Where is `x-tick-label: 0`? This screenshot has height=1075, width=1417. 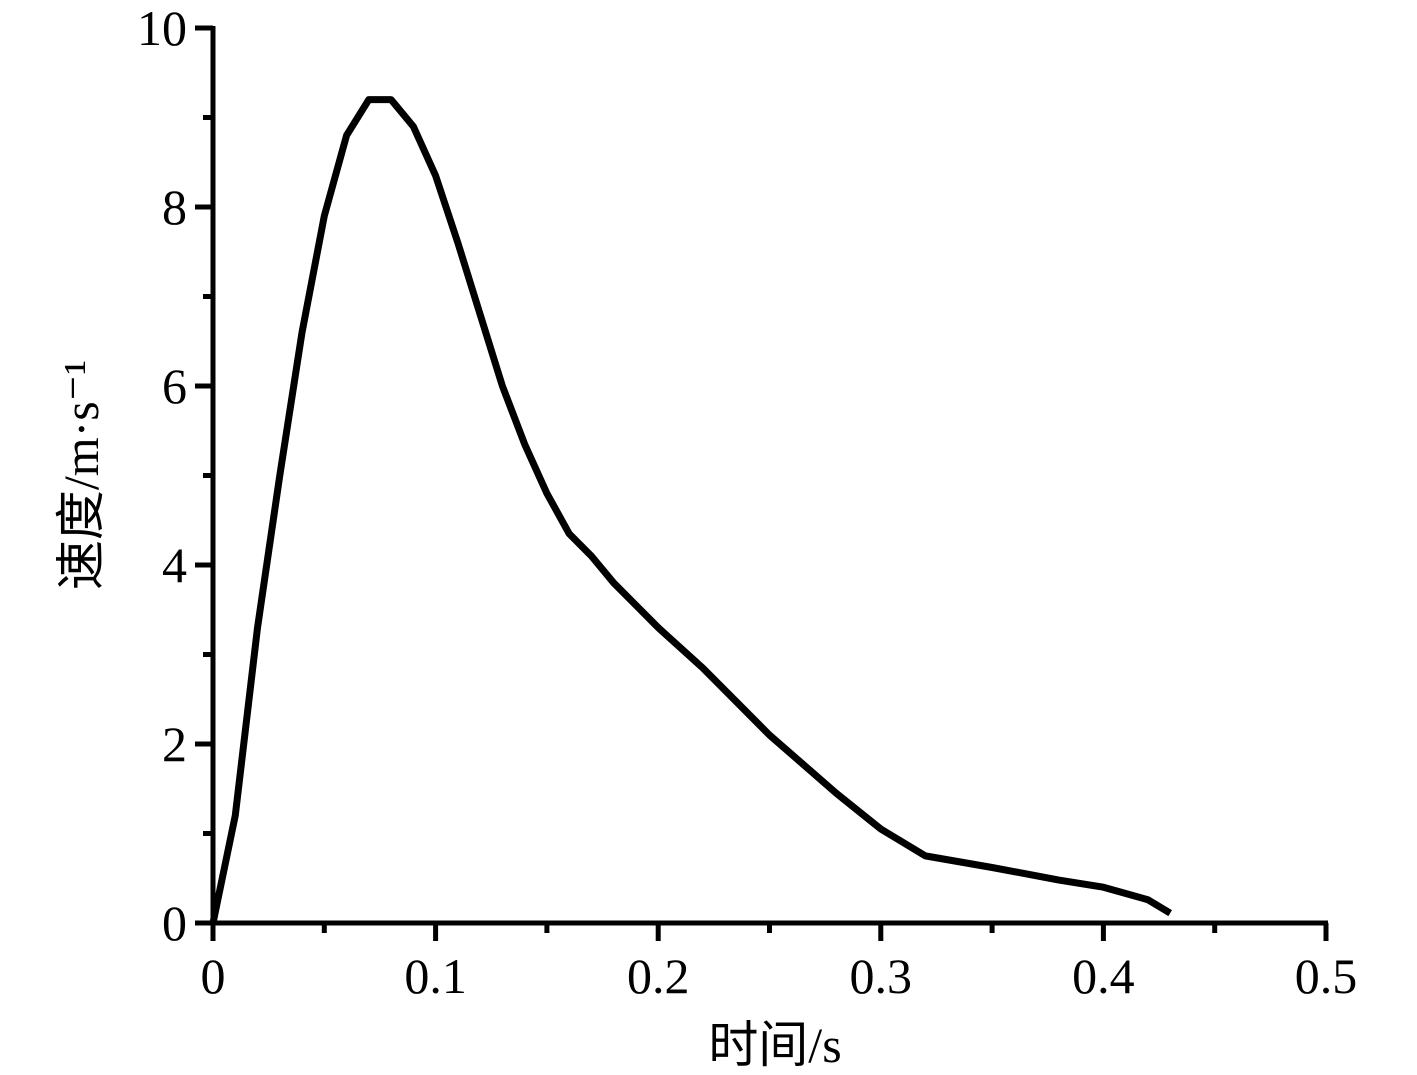 x-tick-label: 0 is located at coordinates (213, 976).